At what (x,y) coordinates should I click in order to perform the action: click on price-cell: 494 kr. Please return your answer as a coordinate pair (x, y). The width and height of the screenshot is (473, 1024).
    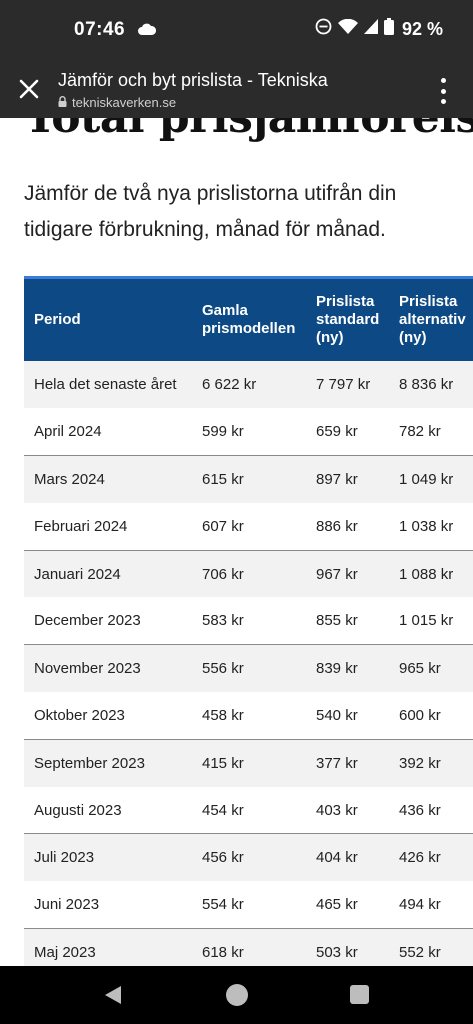
    Looking at the image, I should click on (431, 905).